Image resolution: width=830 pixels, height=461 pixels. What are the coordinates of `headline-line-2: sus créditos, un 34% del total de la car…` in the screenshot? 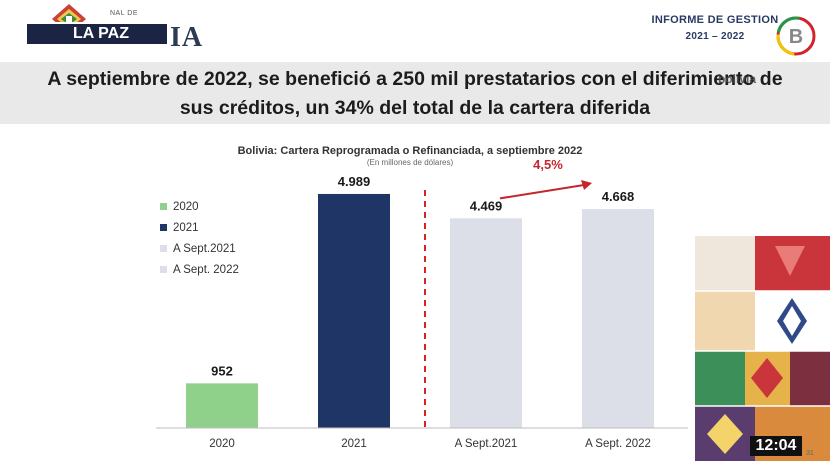 It's located at (415, 108).